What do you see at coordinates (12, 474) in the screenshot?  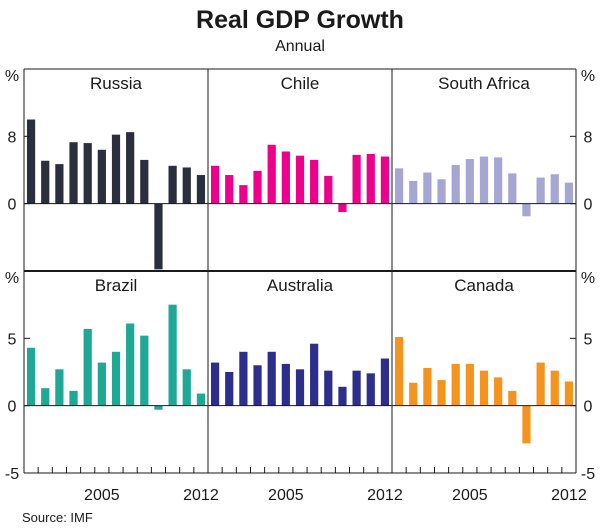 I see `y-tick-label-left: -5` at bounding box center [12, 474].